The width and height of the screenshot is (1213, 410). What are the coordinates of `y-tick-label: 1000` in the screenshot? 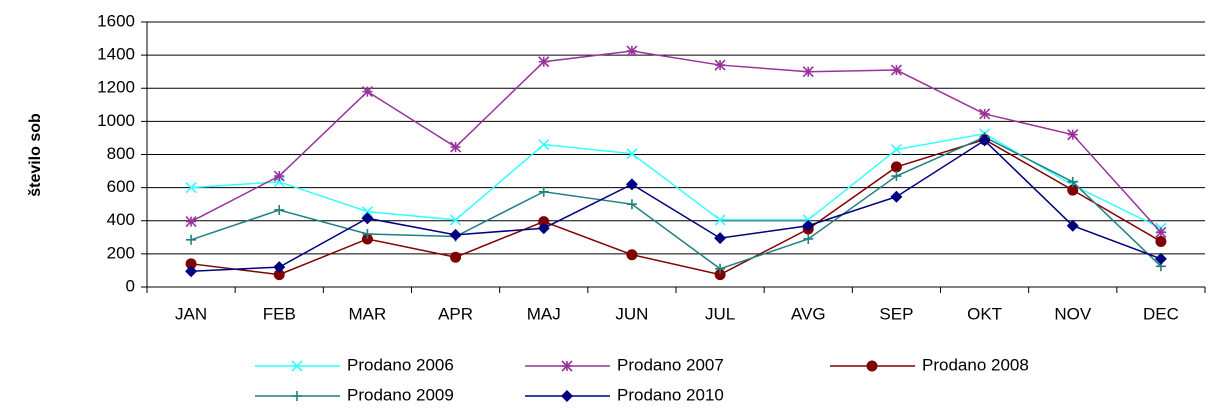 It's located at (116, 120).